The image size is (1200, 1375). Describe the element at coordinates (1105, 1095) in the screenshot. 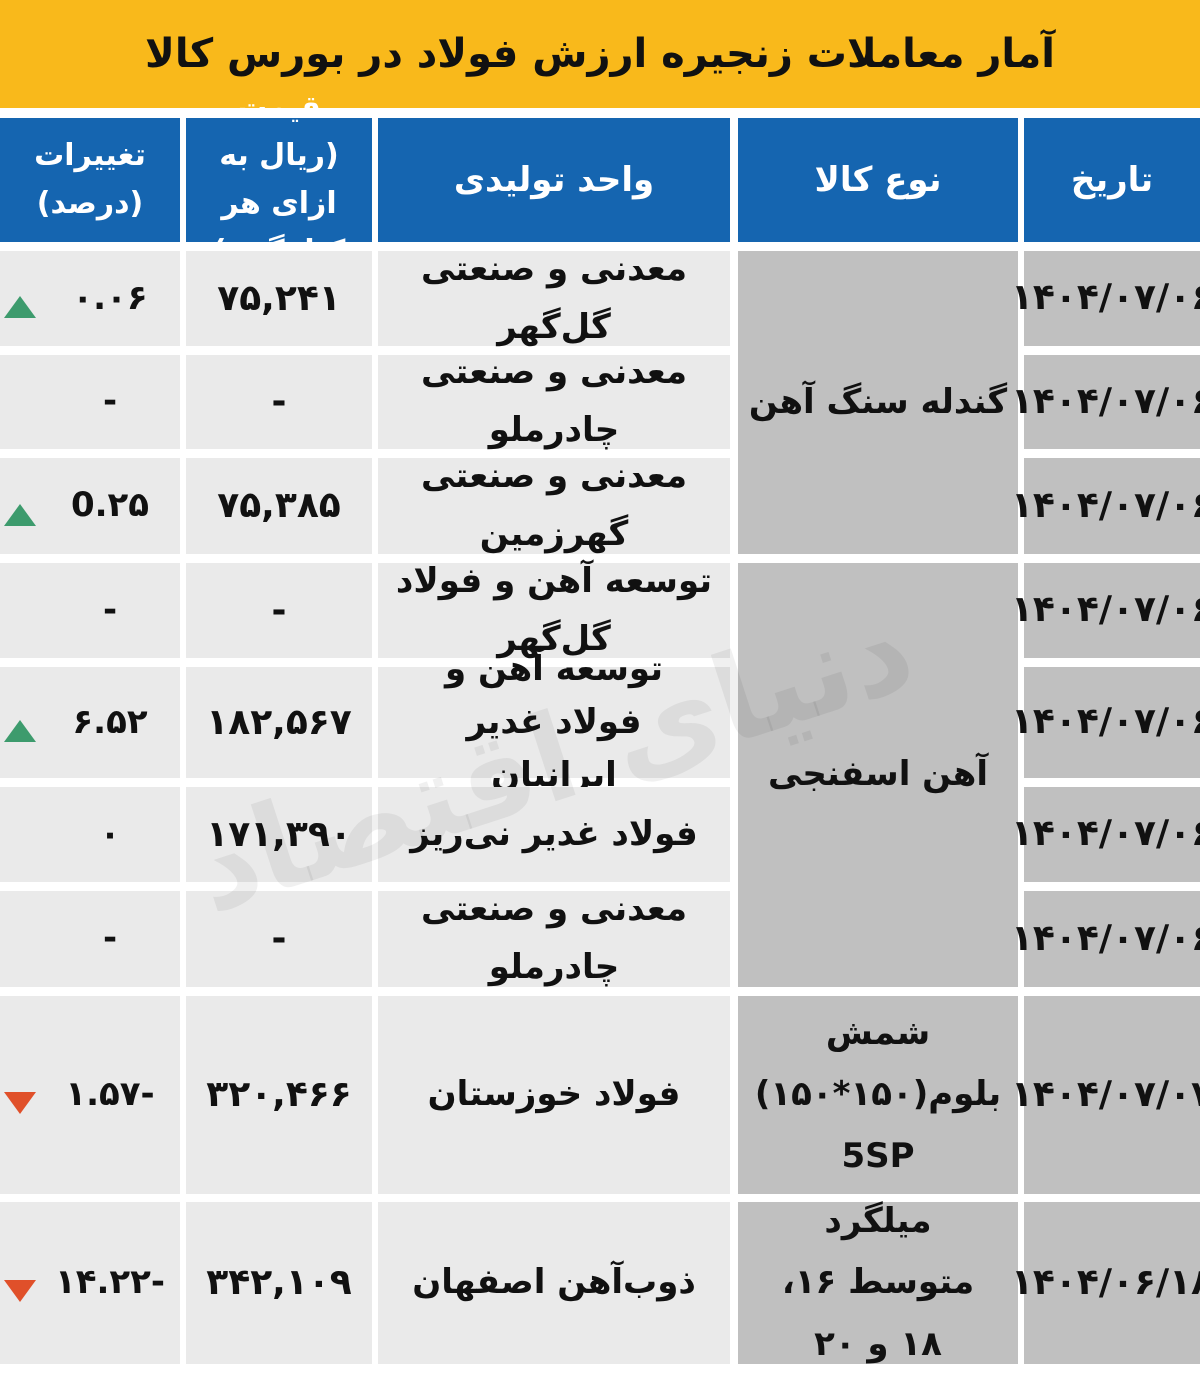

I see `table-row-8-date: ۱۴۰۴/۰۷/۰۷` at that location.